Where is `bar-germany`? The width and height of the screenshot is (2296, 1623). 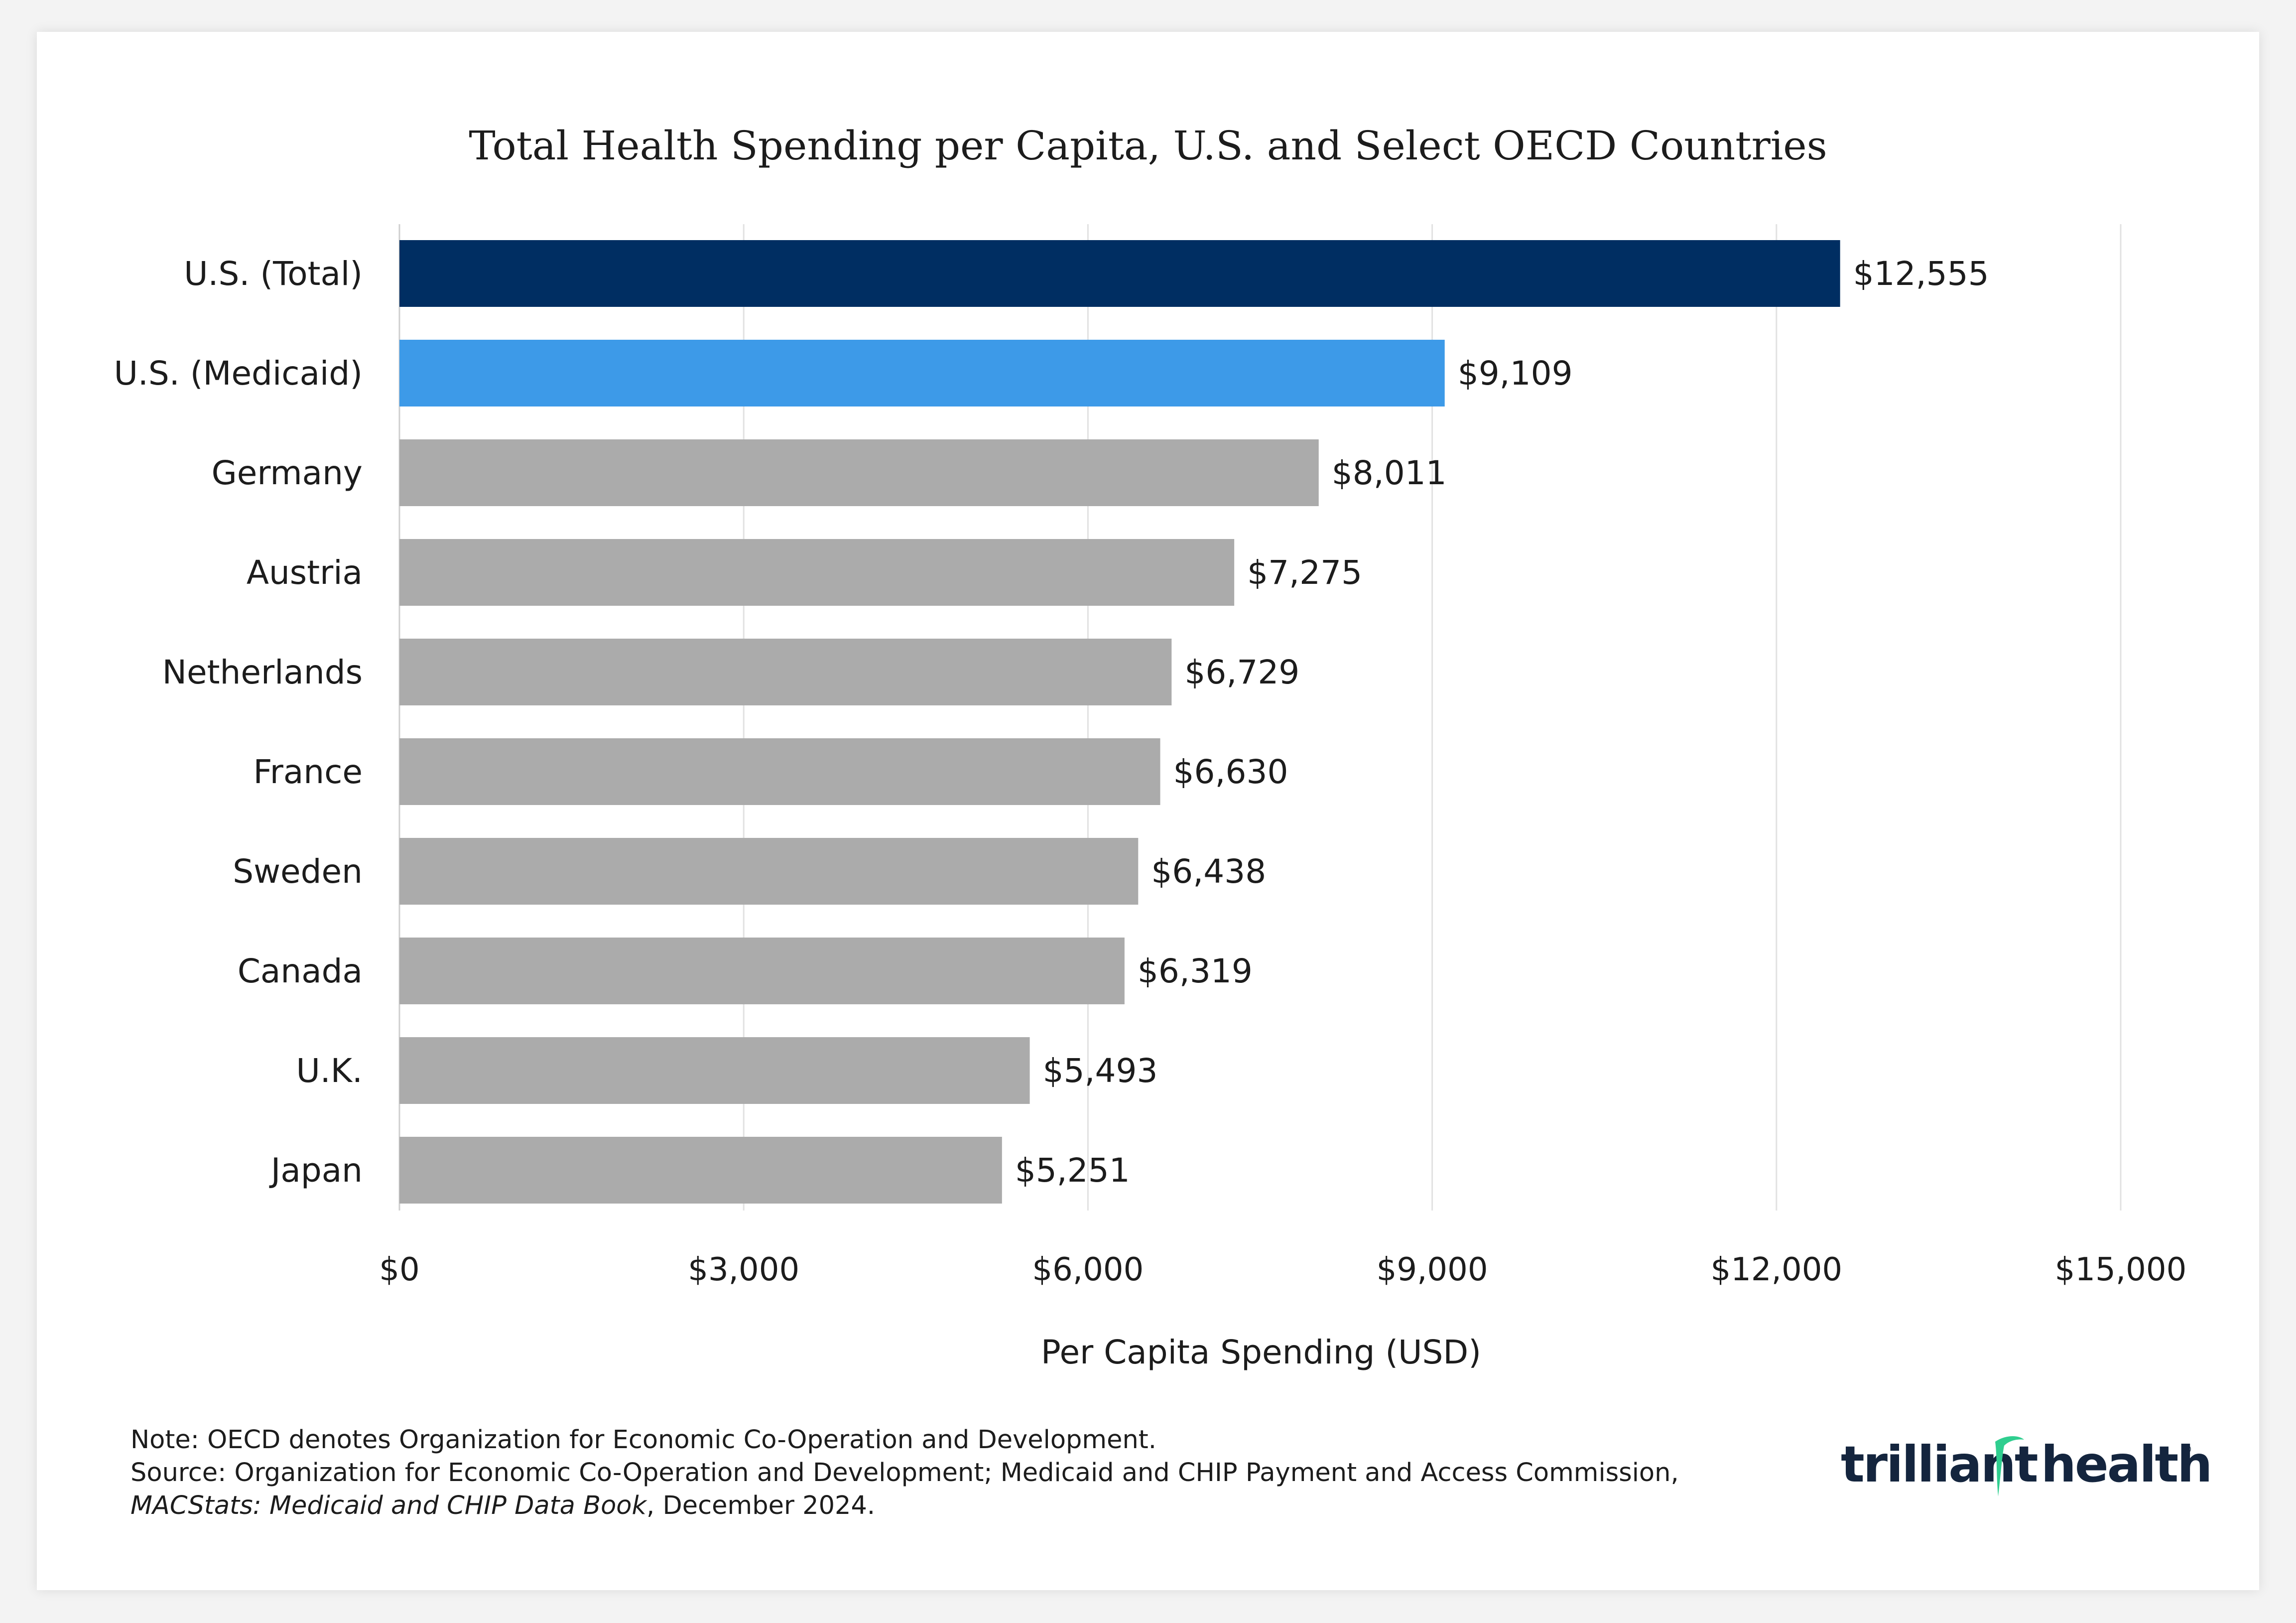
bar-germany is located at coordinates (859, 473).